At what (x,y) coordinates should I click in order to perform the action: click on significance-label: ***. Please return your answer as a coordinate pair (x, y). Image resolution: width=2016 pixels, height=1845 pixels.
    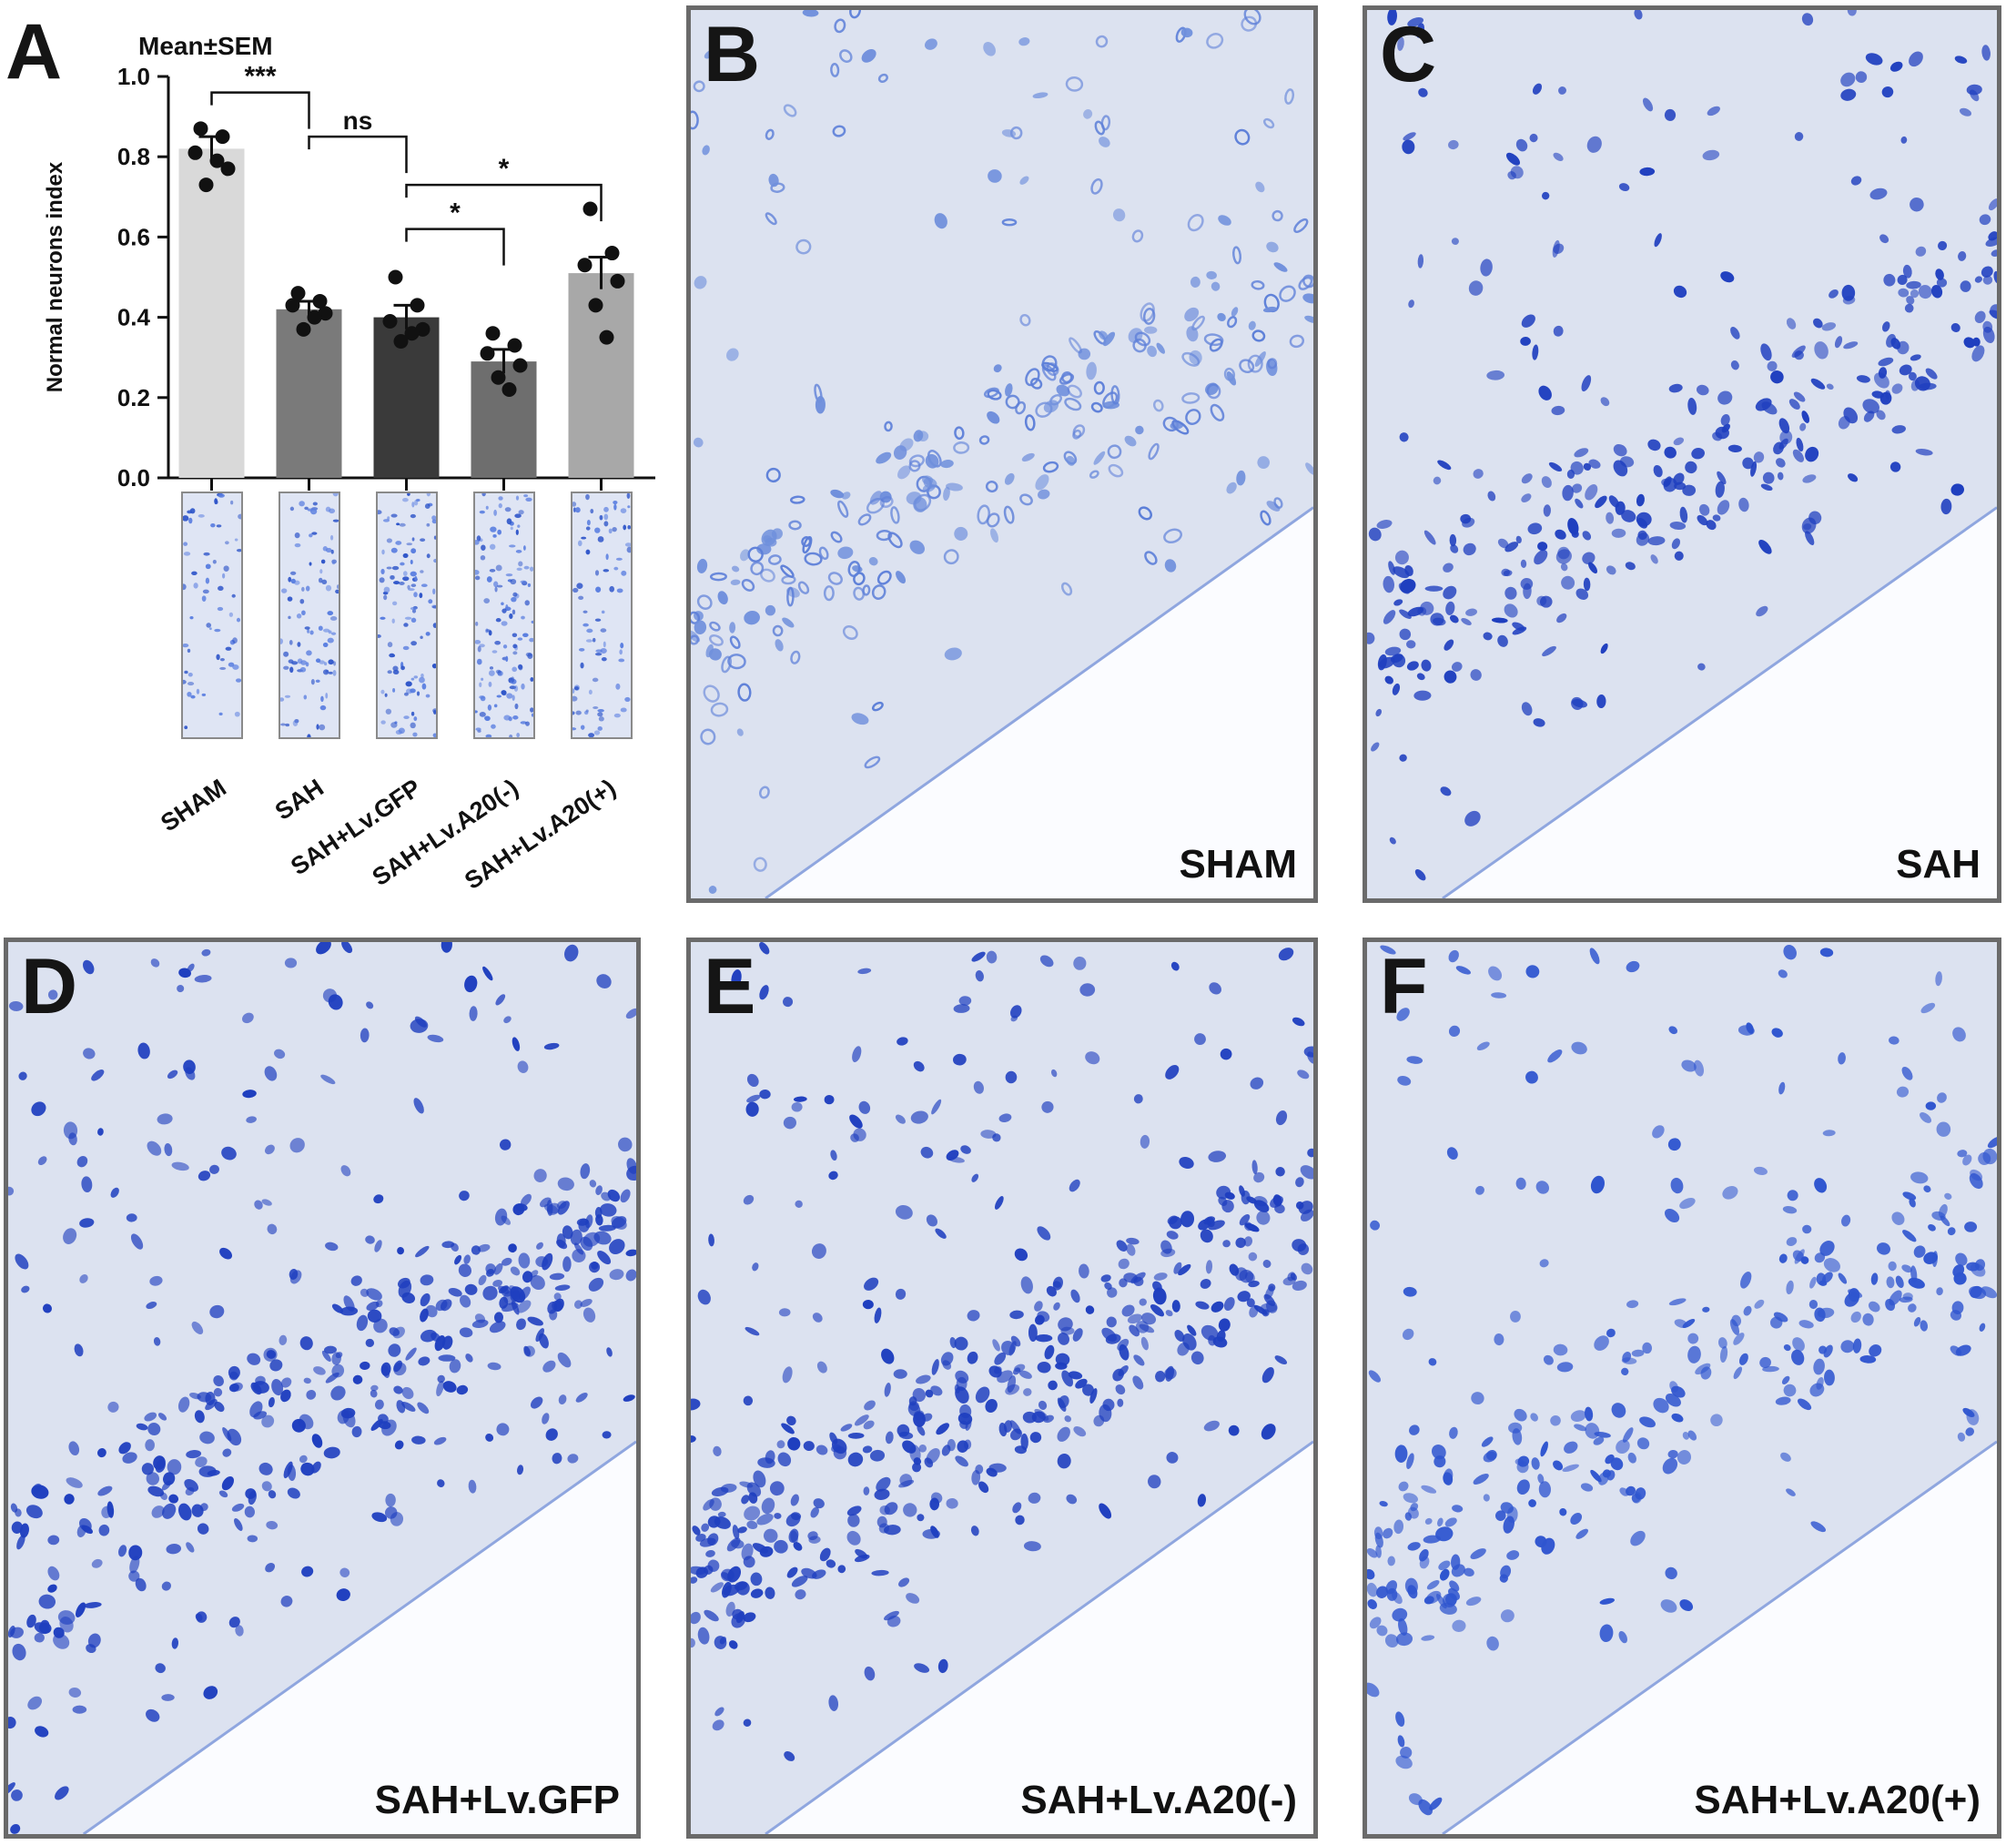
    Looking at the image, I should click on (260, 77).